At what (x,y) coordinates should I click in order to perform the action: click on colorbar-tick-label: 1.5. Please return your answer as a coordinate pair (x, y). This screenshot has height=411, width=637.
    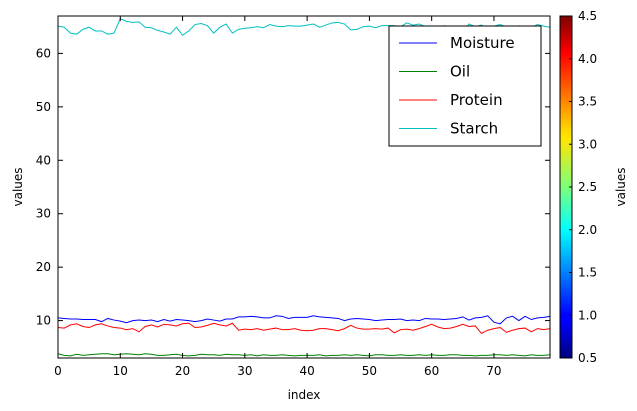
    Looking at the image, I should click on (587, 273).